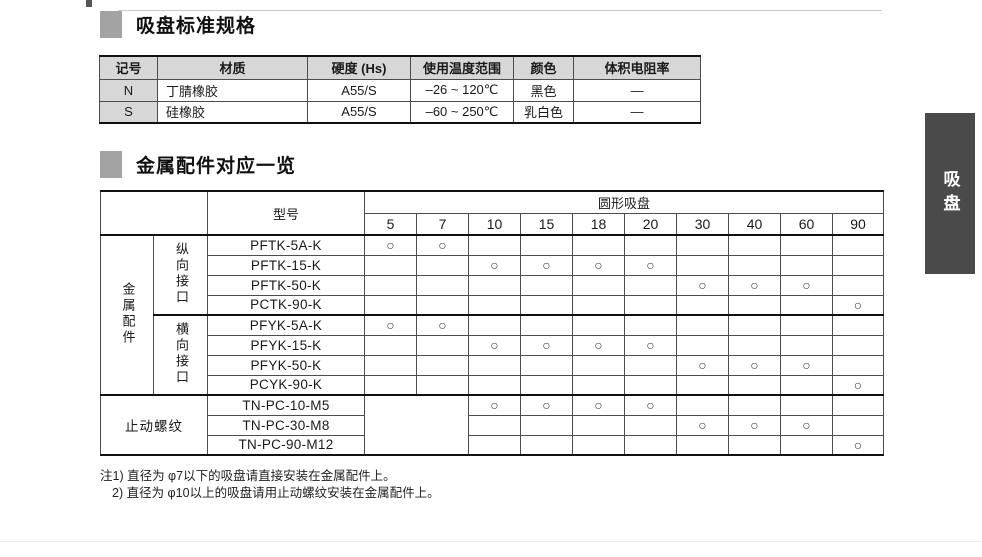  I want to click on category-cell-stop-thread: 止动螺纹, so click(154, 425).